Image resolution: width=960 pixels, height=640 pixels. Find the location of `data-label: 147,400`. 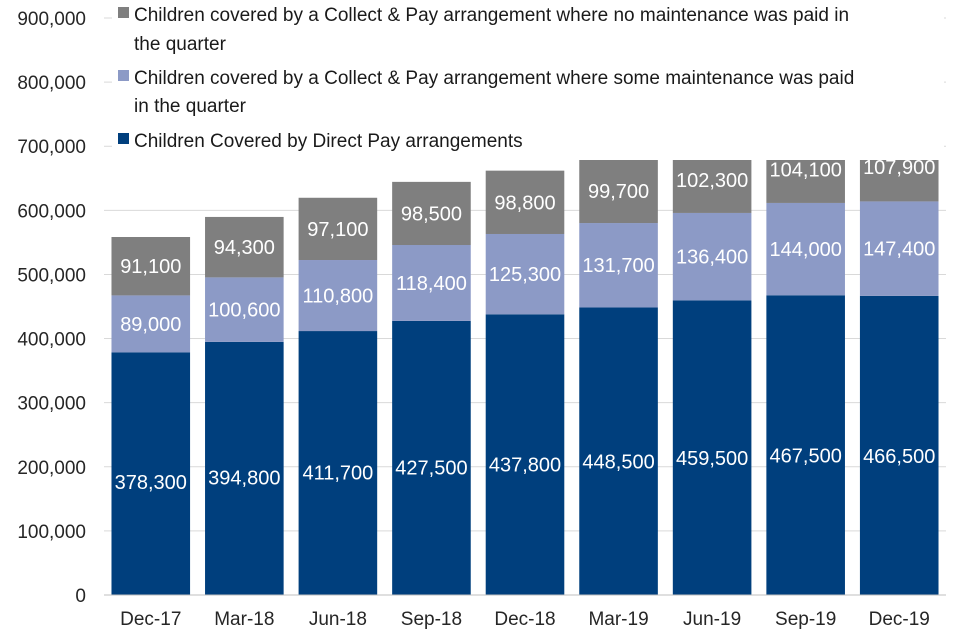

data-label: 147,400 is located at coordinates (899, 250).